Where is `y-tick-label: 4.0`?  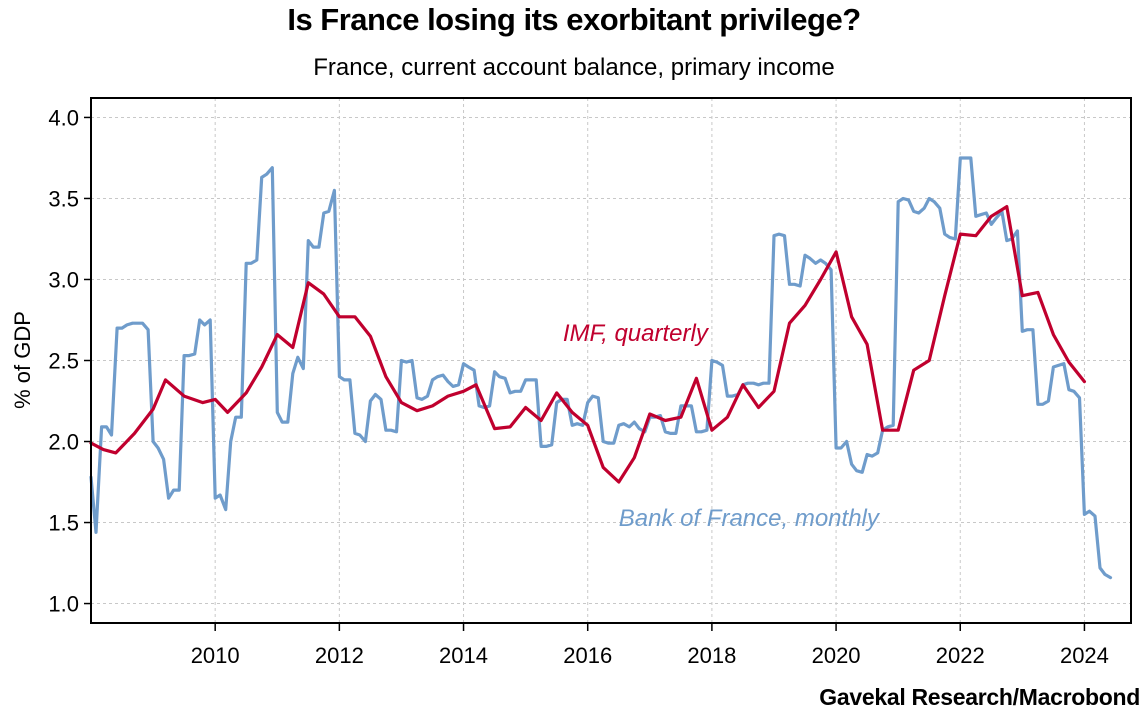
y-tick-label: 4.0 is located at coordinates (63, 117).